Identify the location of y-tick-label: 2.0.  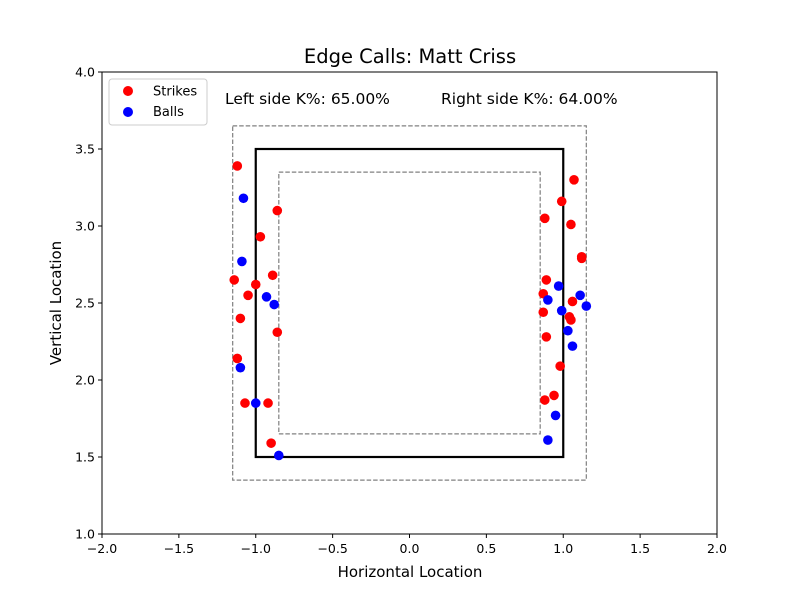
(85, 380).